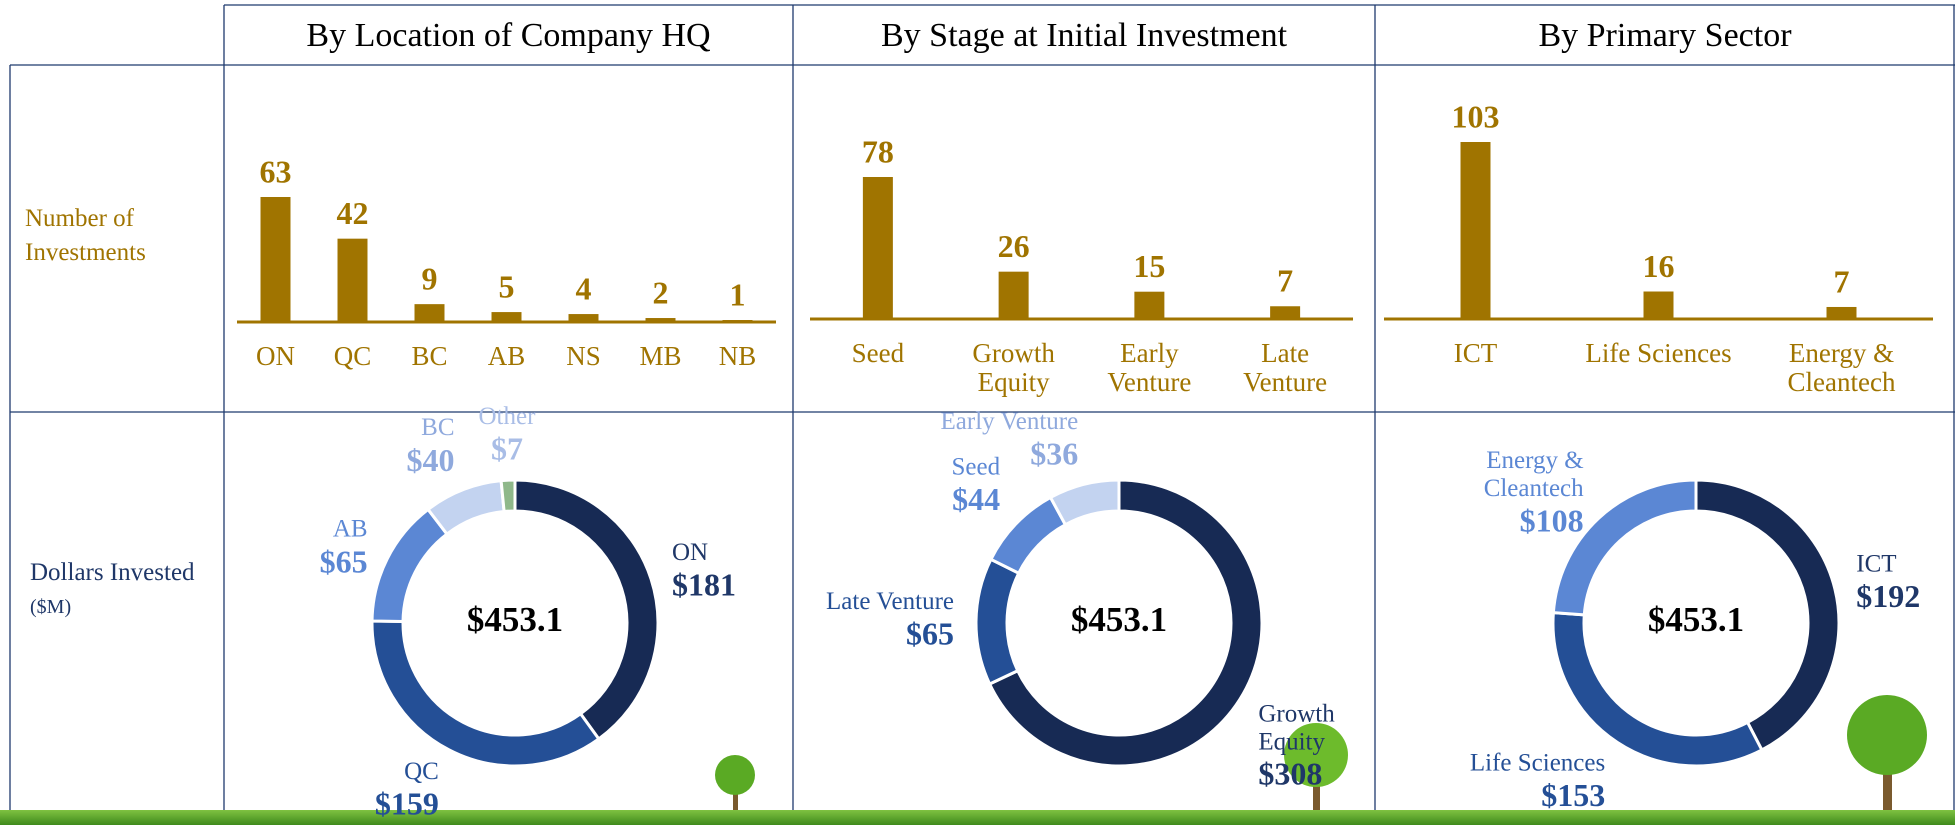  I want to click on slice-value: $36, so click(1054, 453).